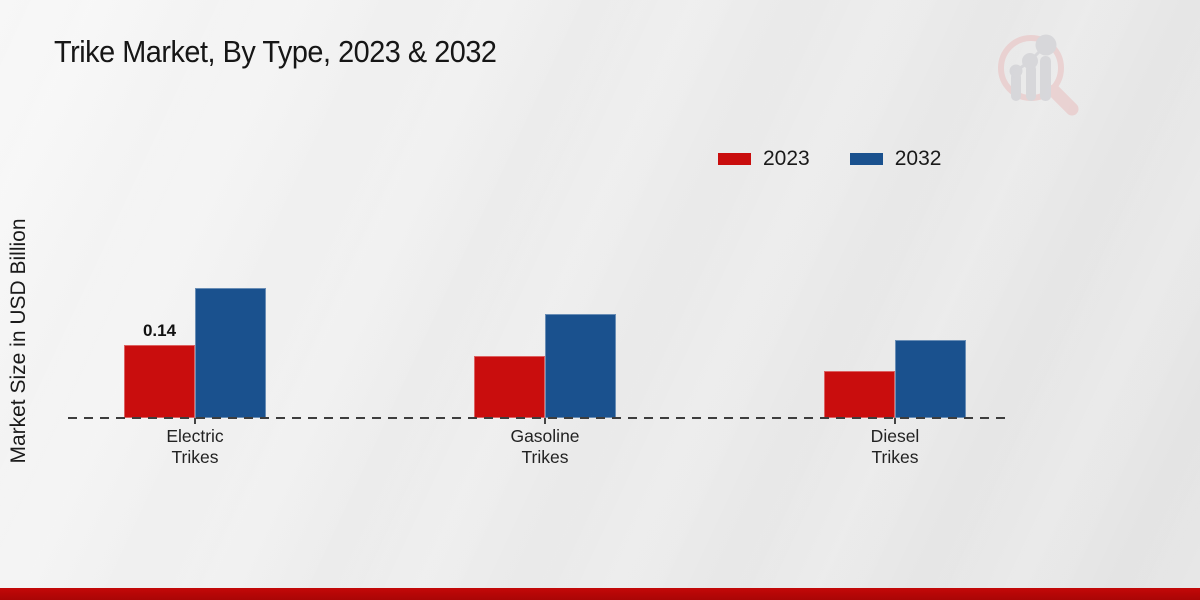  I want to click on legend-swatch-2032, so click(866, 159).